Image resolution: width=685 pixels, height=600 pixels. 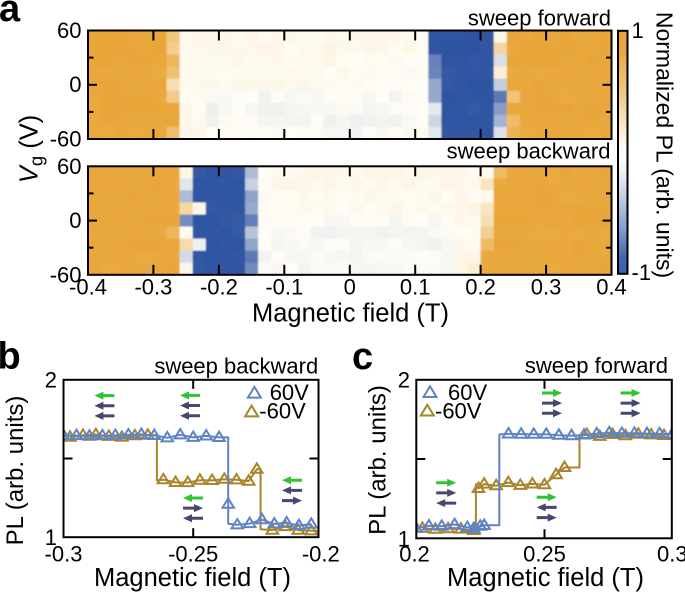 What do you see at coordinates (362, 357) in the screenshot?
I see `svg-text: c` at bounding box center [362, 357].